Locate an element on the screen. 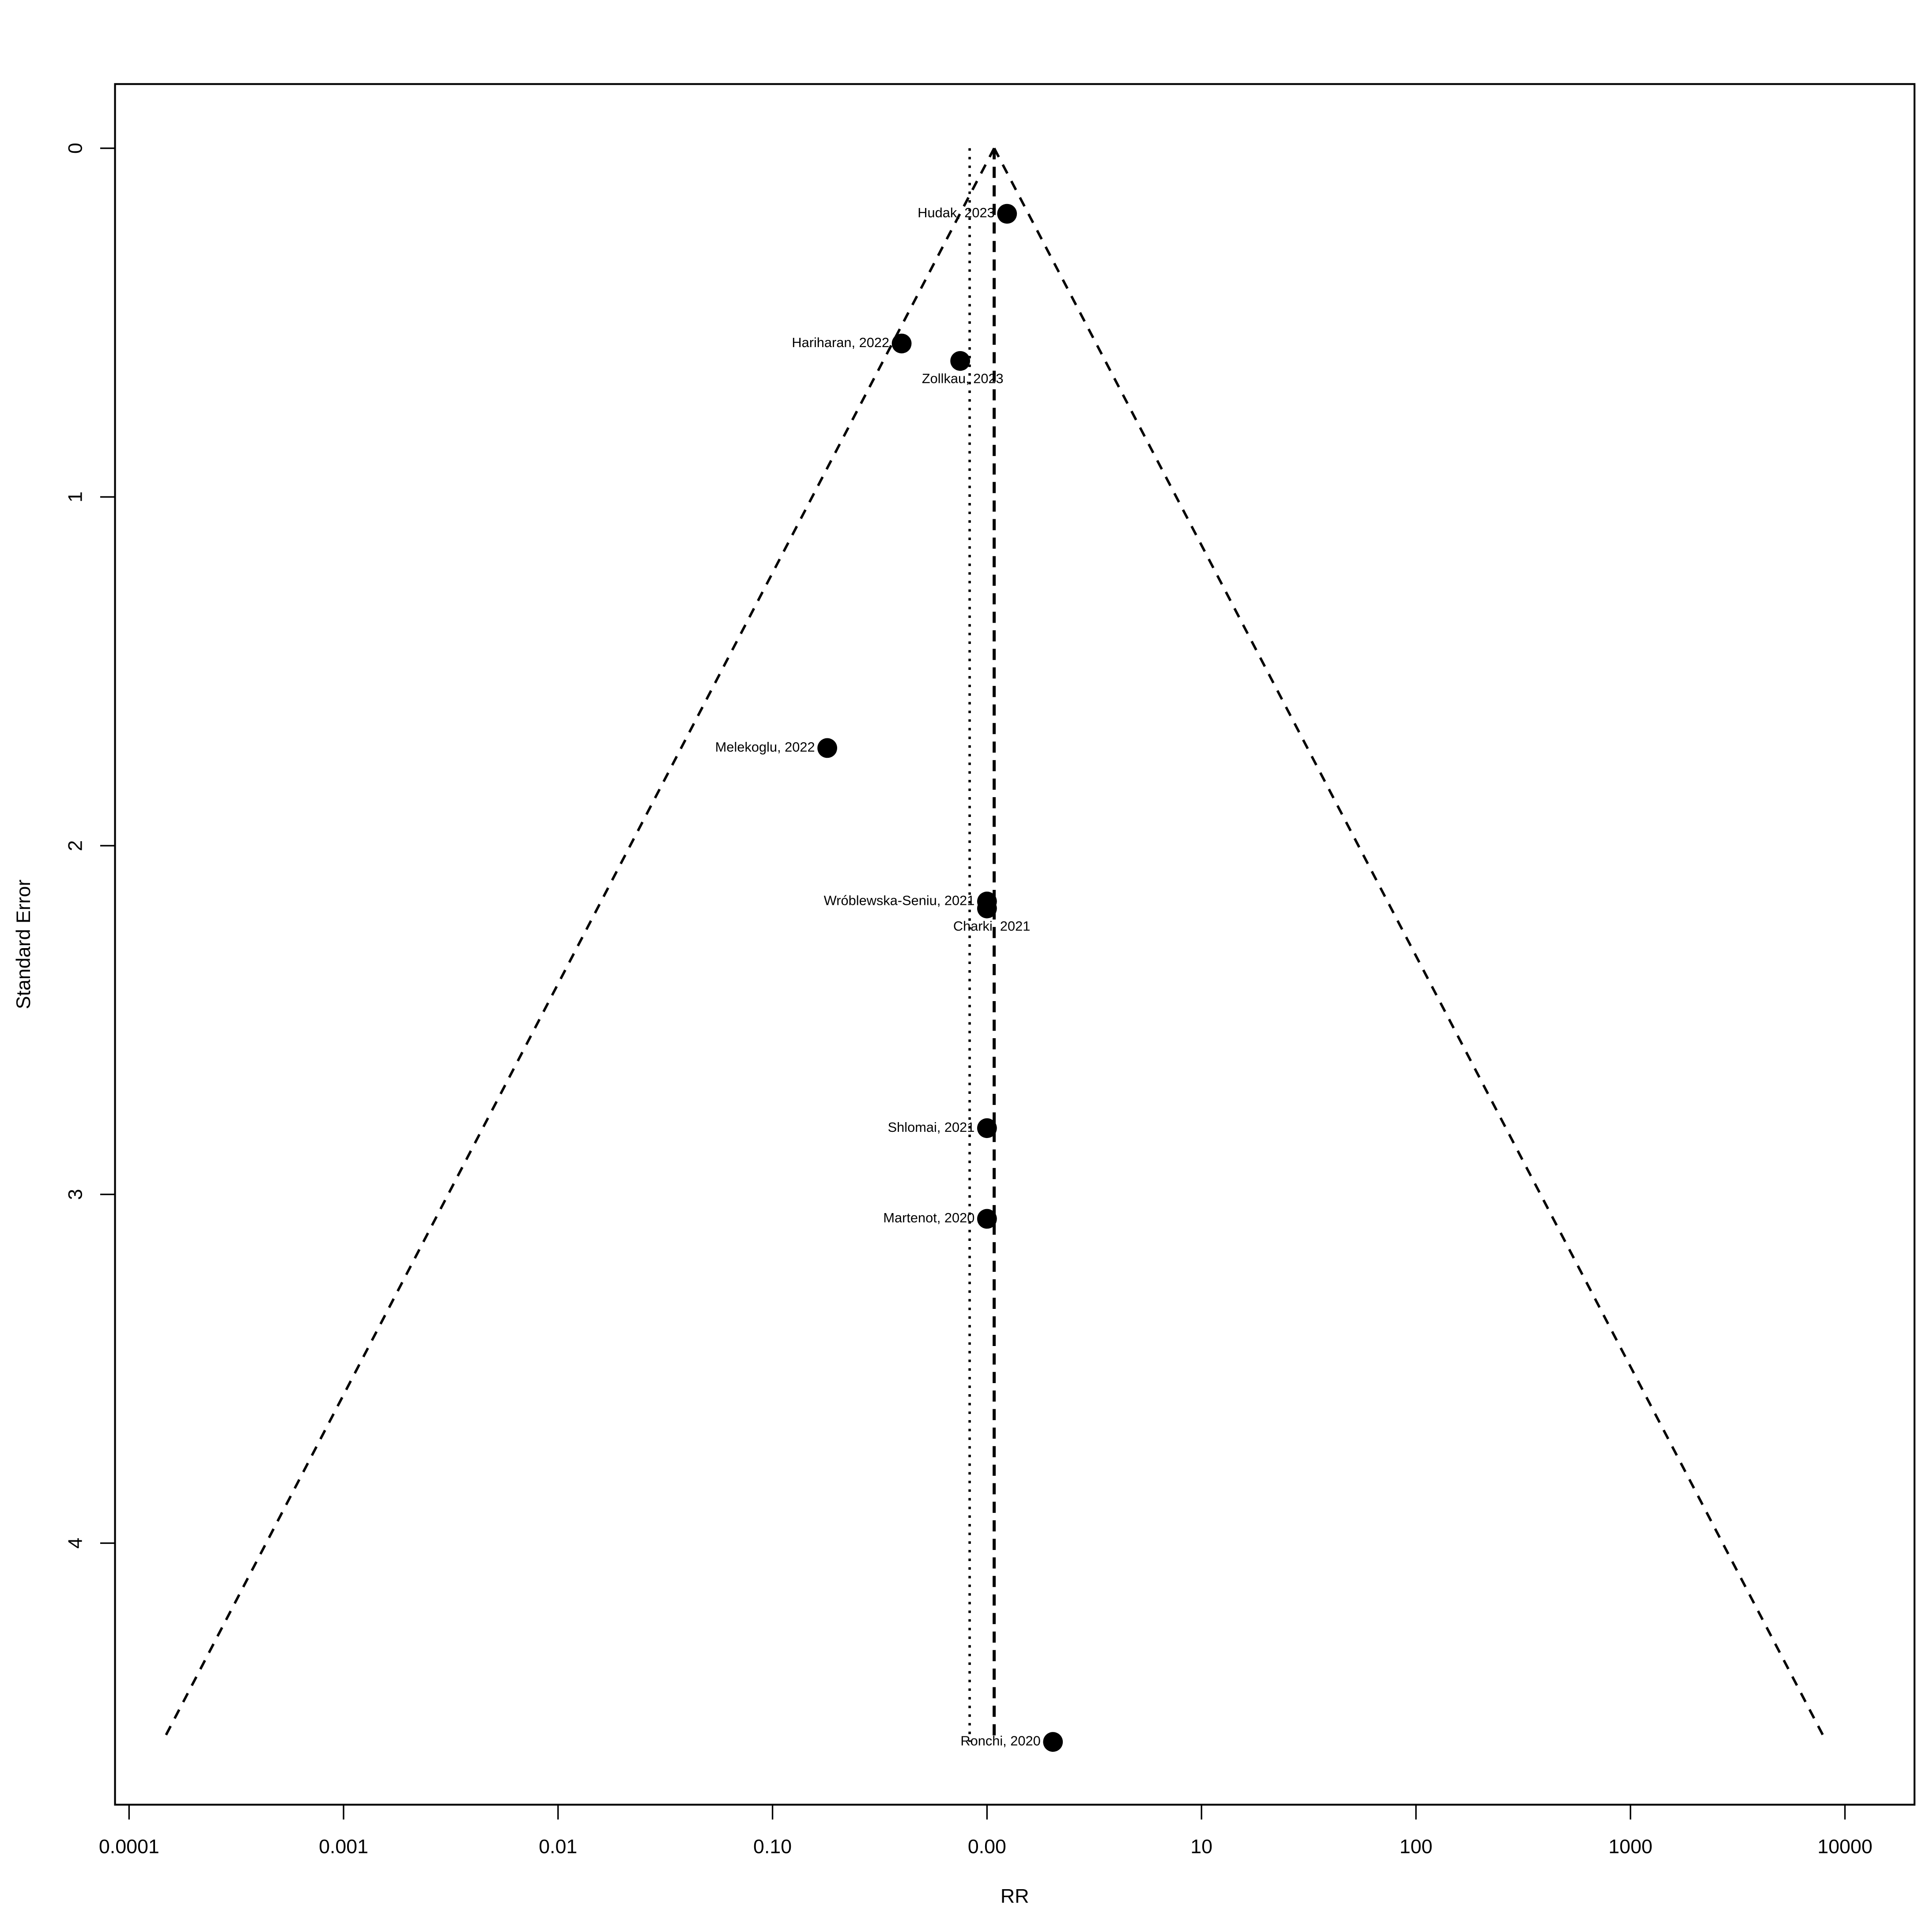 Image resolution: width=1922 pixels, height=1932 pixels. y-tick-label: 4 is located at coordinates (75, 1543).